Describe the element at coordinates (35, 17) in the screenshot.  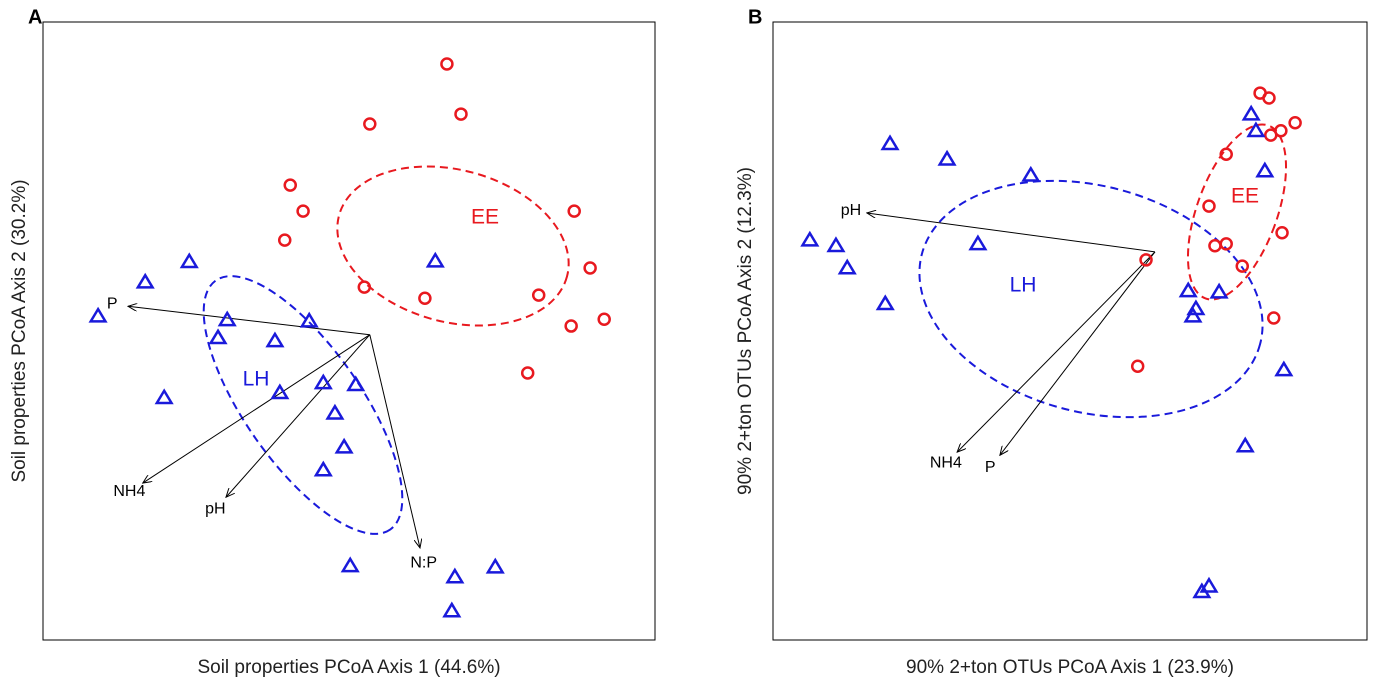
I see `panel-label: A` at that location.